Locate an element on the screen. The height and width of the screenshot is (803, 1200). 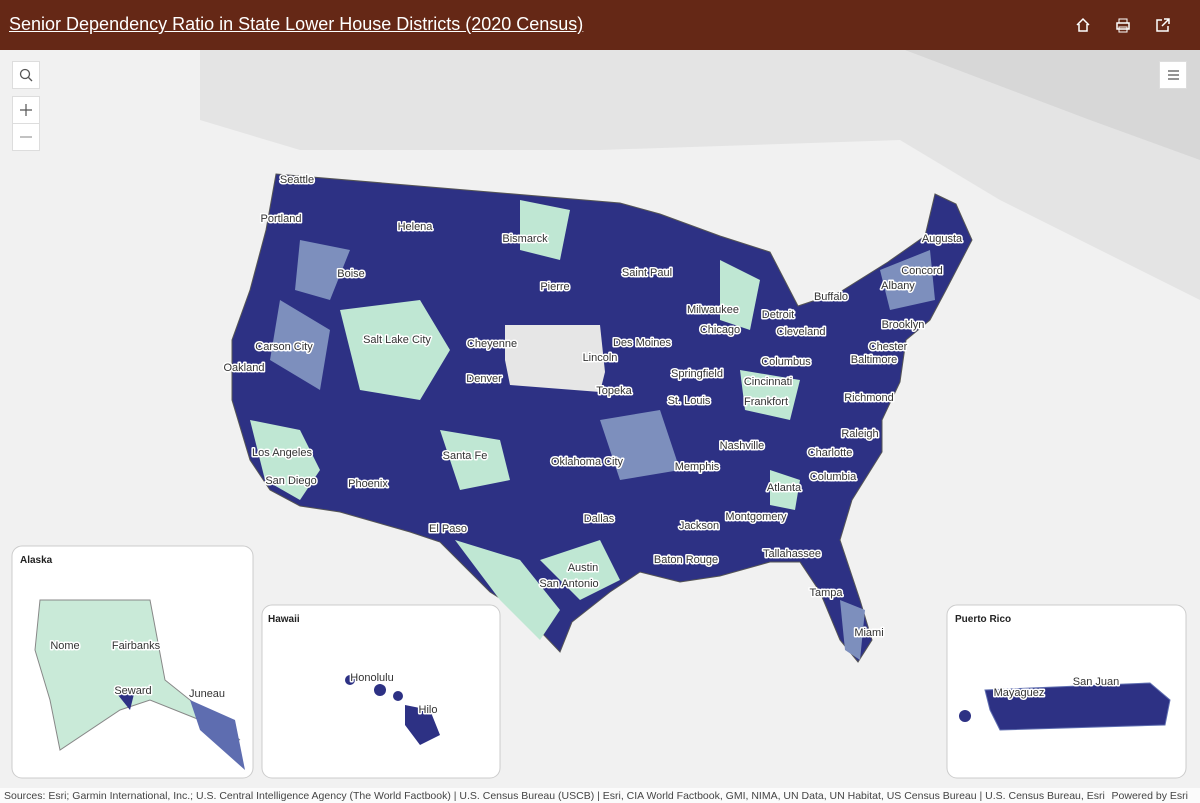
powered-by: Powered by Esri is located at coordinates (1149, 796).